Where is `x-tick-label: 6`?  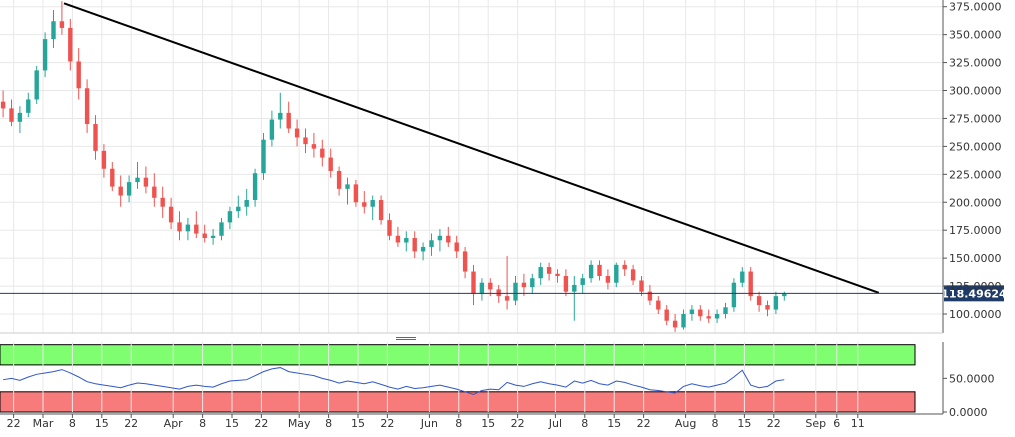
x-tick-label: 6 is located at coordinates (836, 423).